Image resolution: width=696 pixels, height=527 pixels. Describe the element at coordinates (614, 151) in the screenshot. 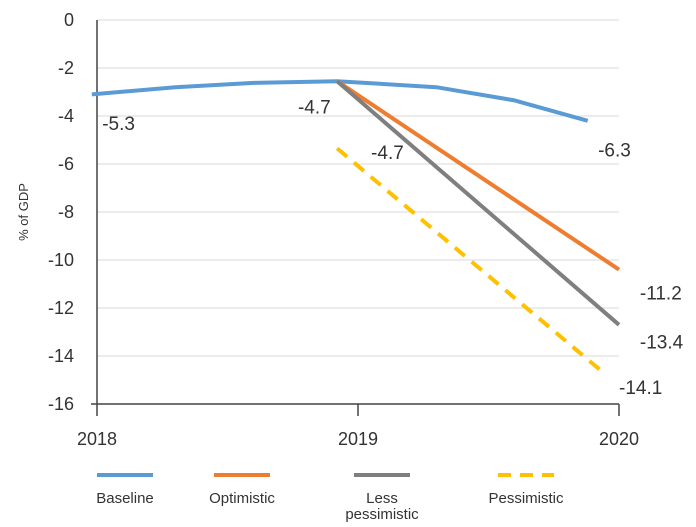

I see `data-label: -6.3` at that location.